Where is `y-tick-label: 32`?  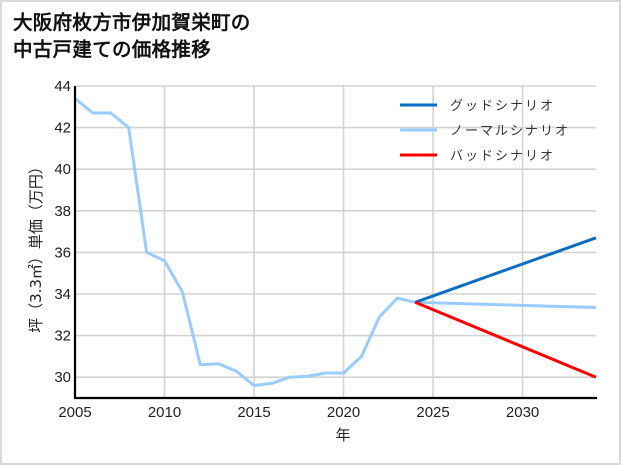 y-tick-label: 32 is located at coordinates (62, 336).